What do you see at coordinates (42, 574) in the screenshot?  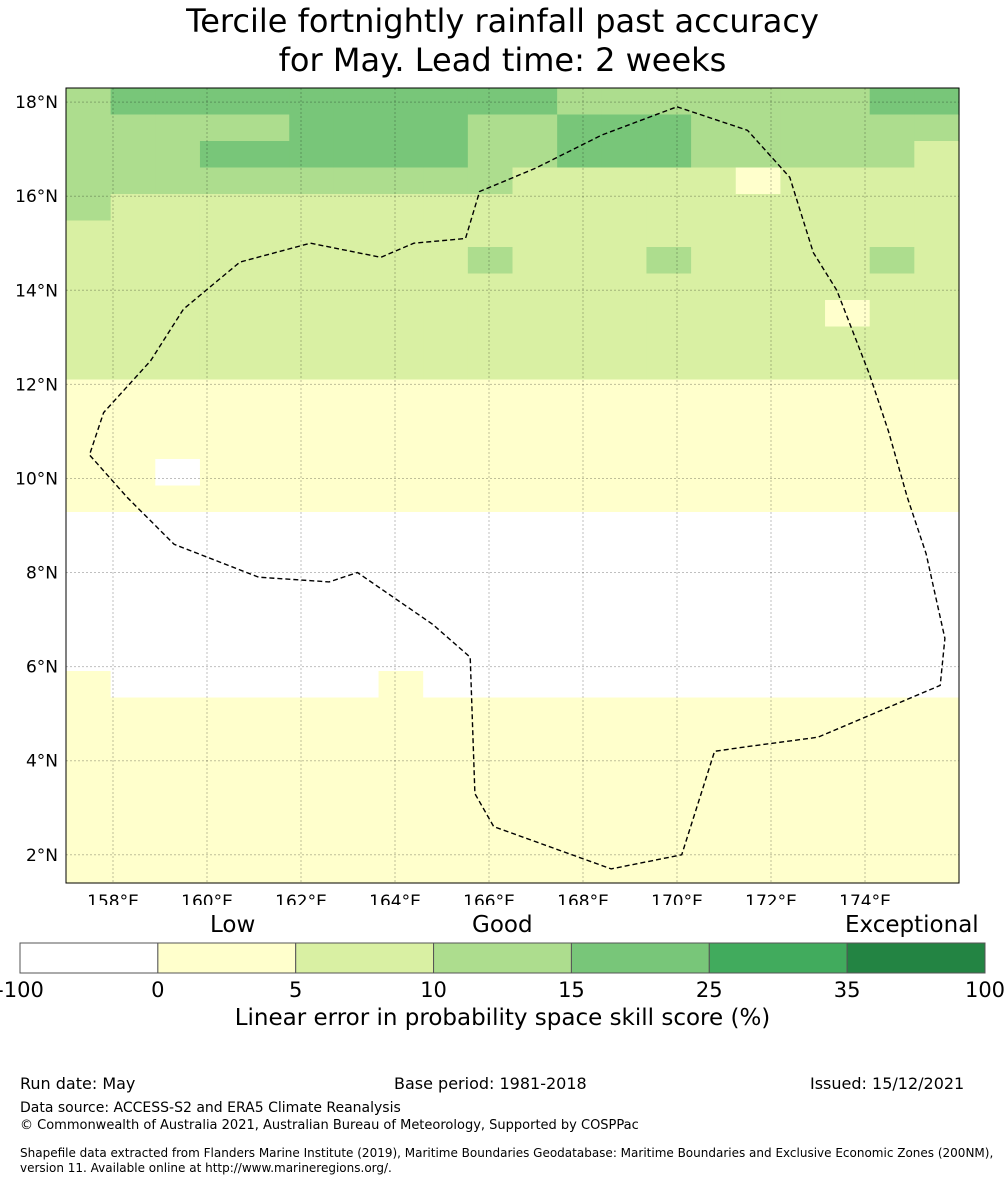 I see `latitude-tick-label: 8°N` at bounding box center [42, 574].